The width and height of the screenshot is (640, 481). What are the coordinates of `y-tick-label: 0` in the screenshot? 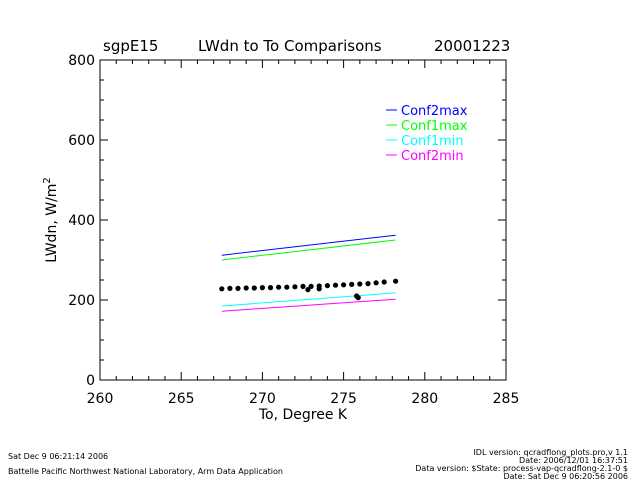 It's located at (90, 381).